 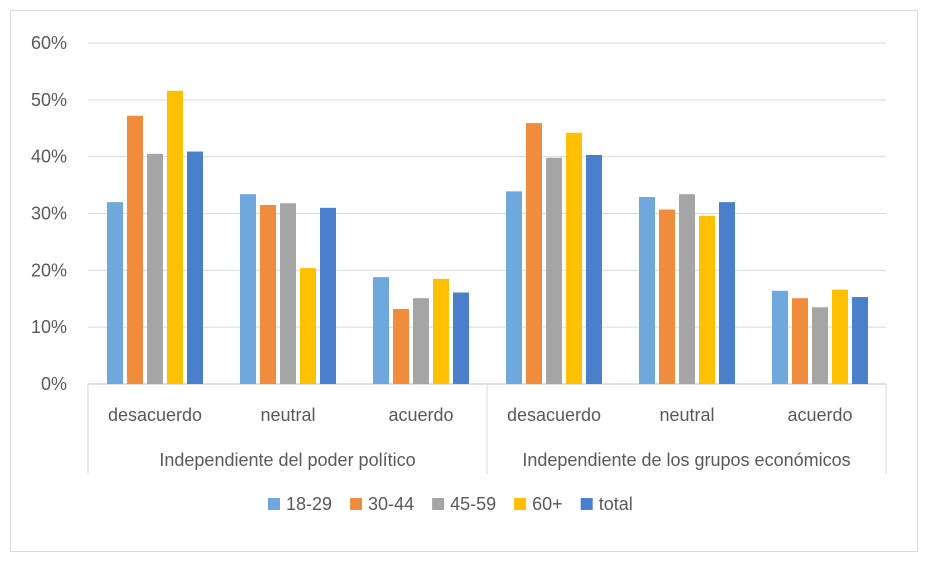 I want to click on legend-label: total, so click(x=616, y=504).